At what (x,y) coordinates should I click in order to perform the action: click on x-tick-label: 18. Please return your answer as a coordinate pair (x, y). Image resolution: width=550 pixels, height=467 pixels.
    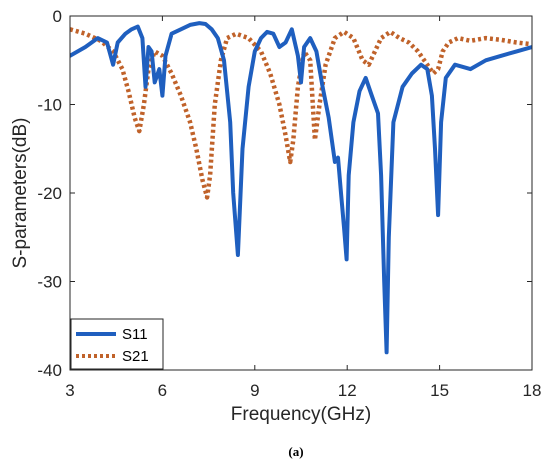
    Looking at the image, I should click on (532, 390).